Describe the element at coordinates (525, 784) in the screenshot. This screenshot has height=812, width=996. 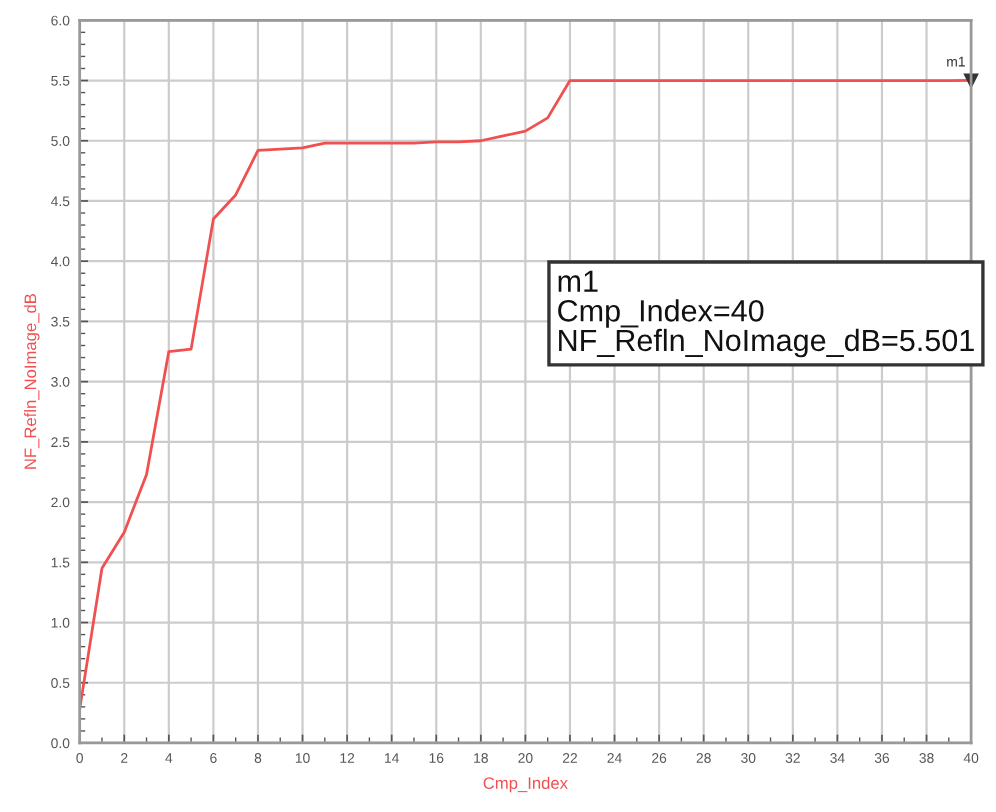
I see `x-axis-title: Cmp_Index` at that location.